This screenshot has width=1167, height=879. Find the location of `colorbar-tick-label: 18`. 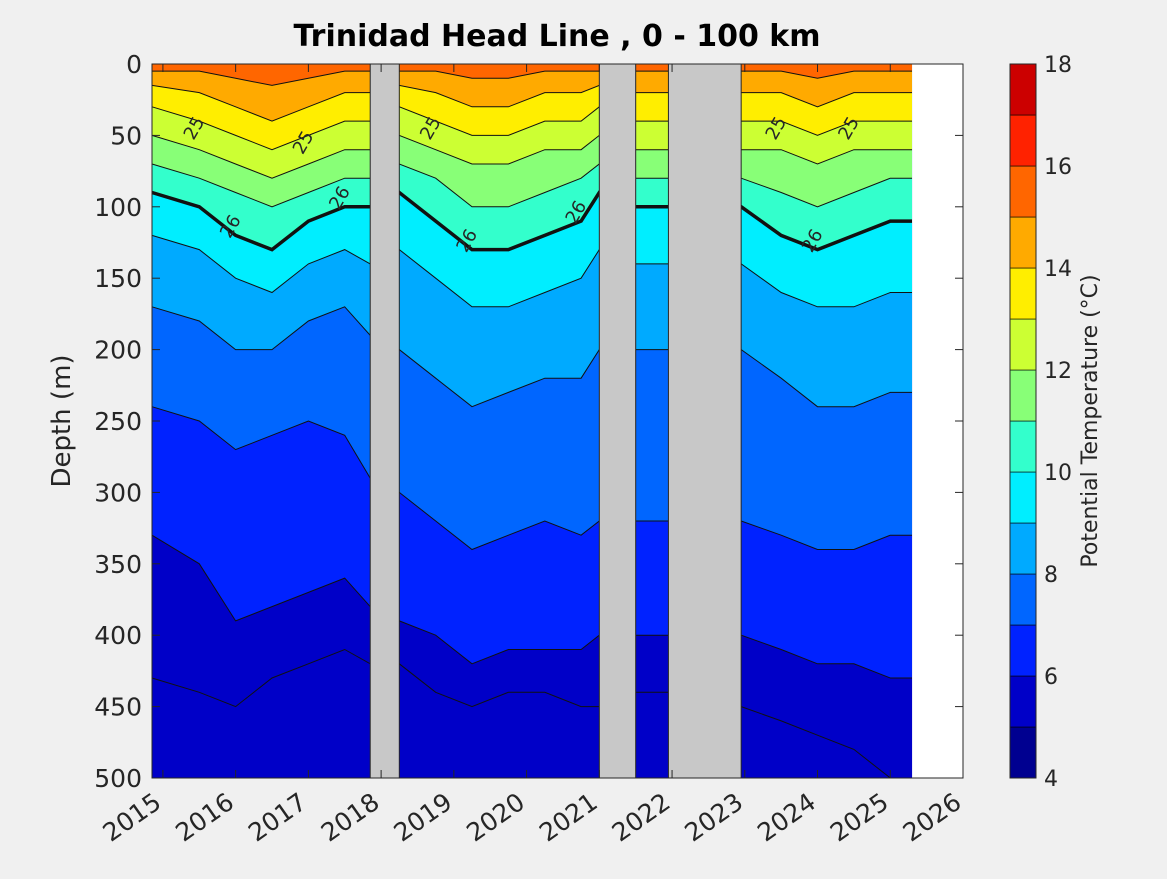

colorbar-tick-label: 18 is located at coordinates (1058, 65).